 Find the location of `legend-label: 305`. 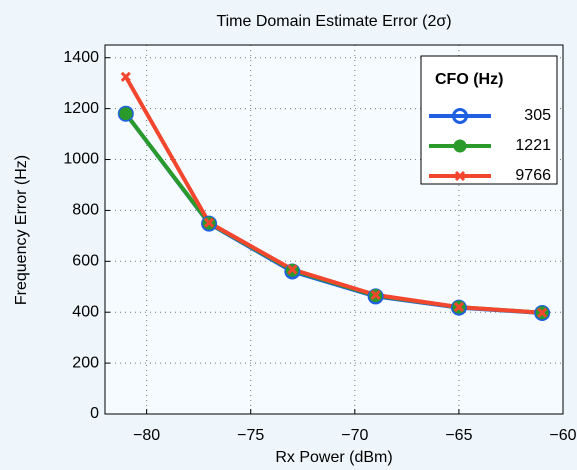

legend-label: 305 is located at coordinates (537, 115).